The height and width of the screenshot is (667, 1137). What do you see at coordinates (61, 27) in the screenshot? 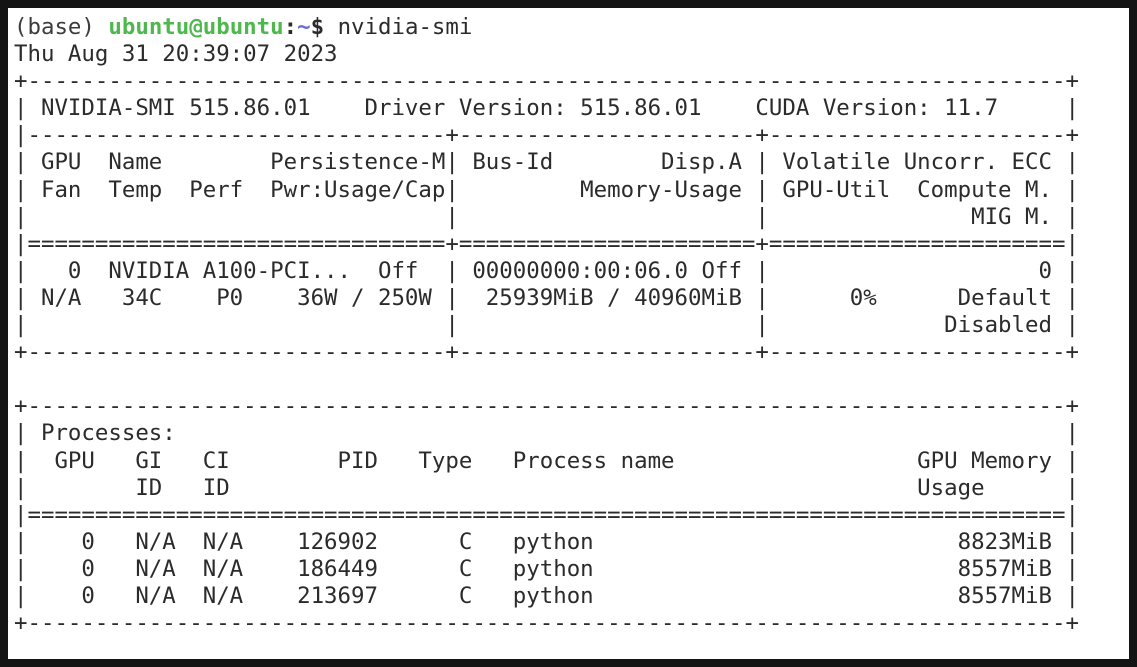
I see `conda-env-label: (base)` at bounding box center [61, 27].